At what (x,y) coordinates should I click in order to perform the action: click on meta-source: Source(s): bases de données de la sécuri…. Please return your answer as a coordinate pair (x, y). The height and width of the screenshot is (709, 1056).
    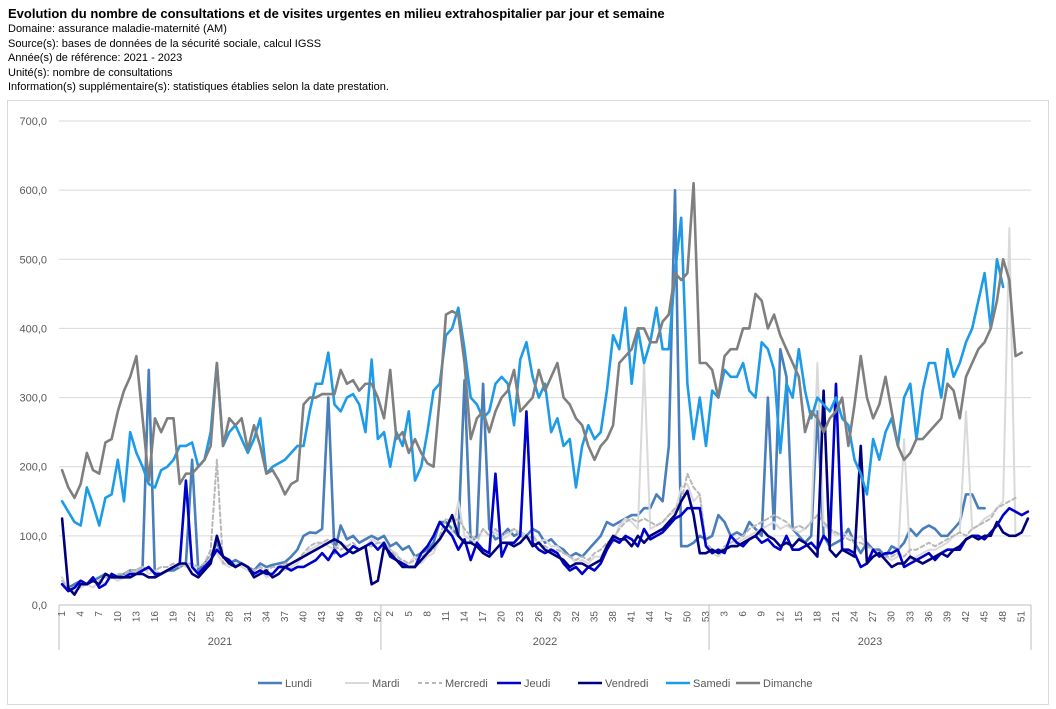
    Looking at the image, I should click on (165, 43).